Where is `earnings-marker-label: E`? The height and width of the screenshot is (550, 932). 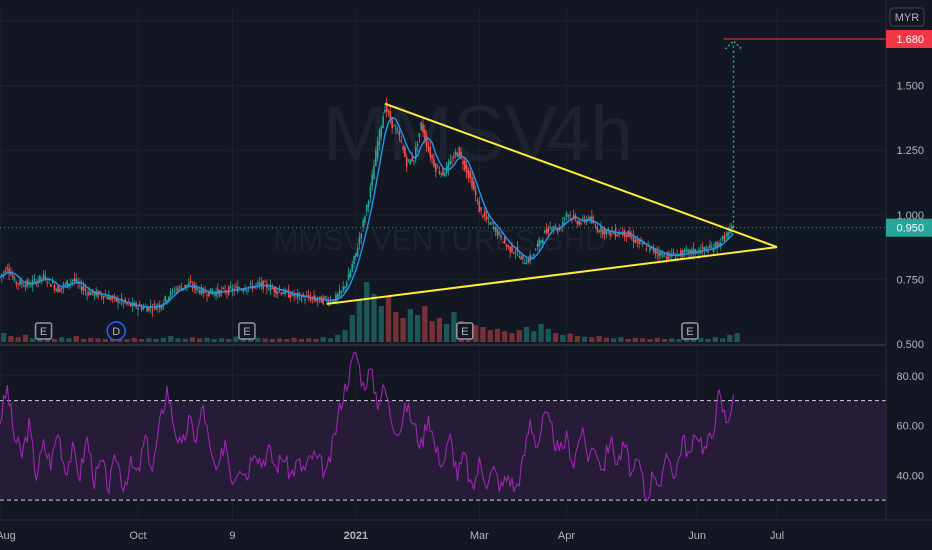 earnings-marker-label: E is located at coordinates (689, 332).